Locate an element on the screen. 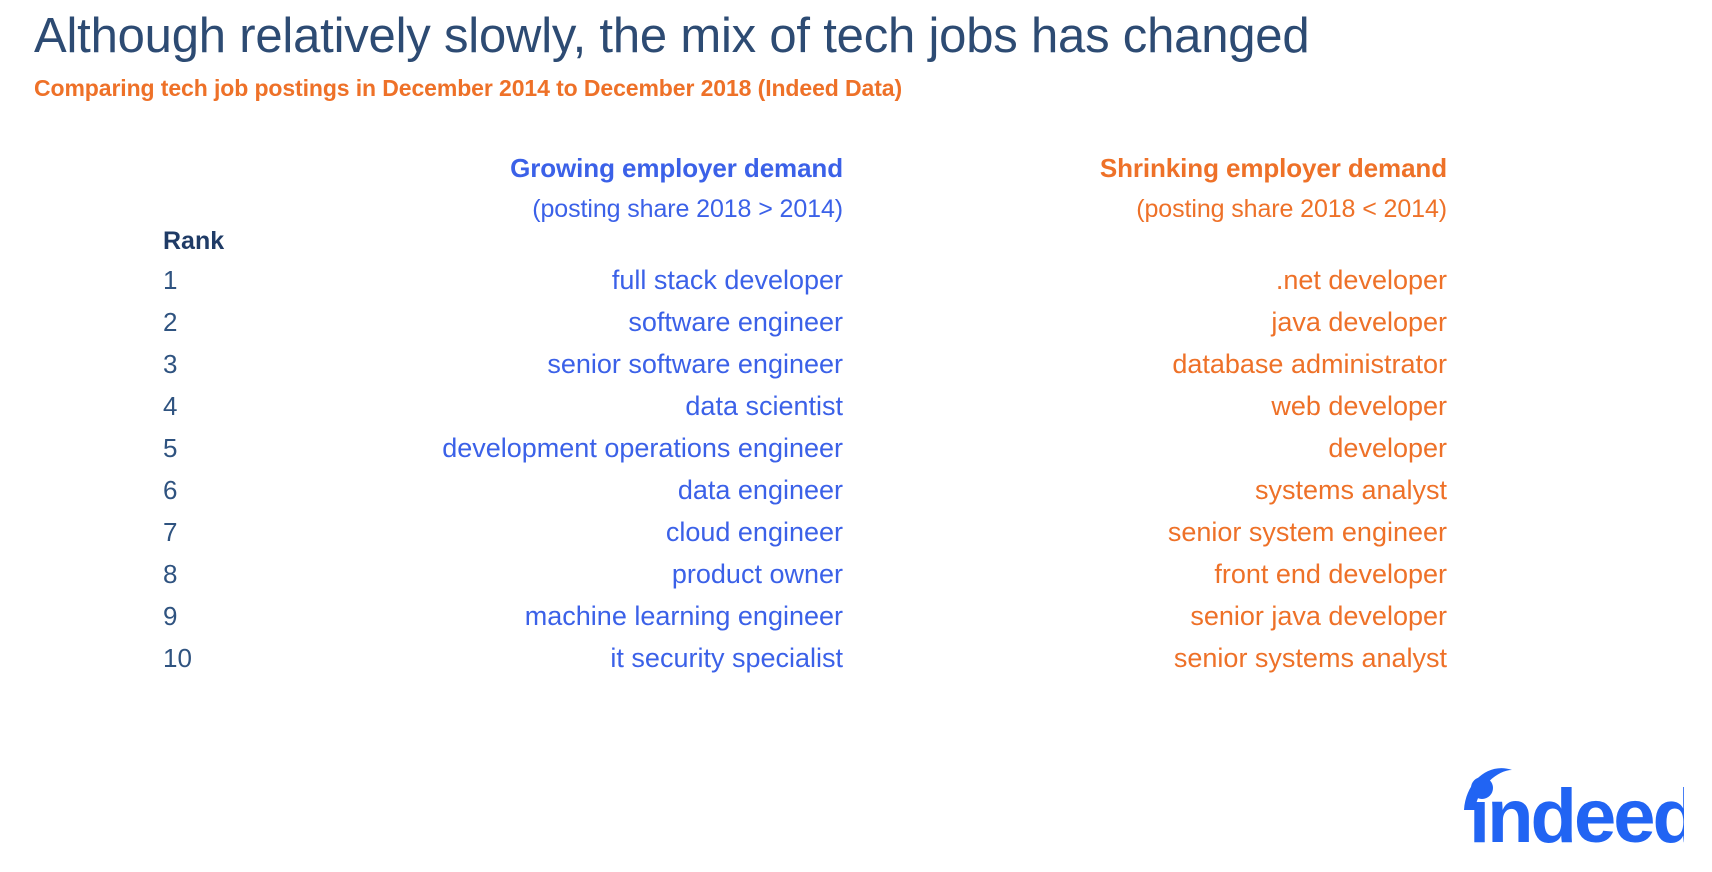 Image resolution: width=1712 pixels, height=872 pixels. shrinking-cell: web developer is located at coordinates (1359, 406).